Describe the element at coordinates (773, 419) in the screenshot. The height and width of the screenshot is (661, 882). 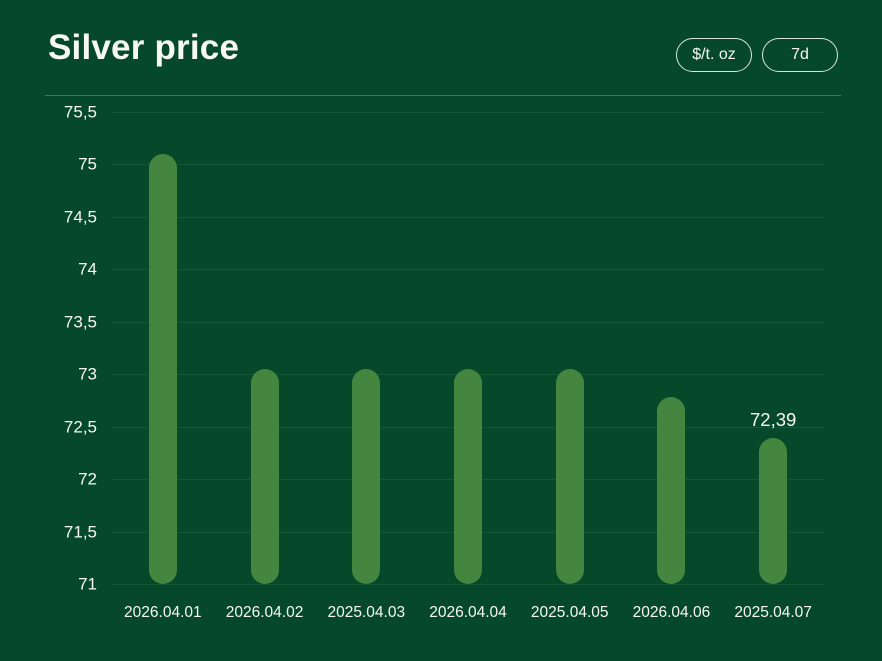
I see `value-label: 72,39` at that location.